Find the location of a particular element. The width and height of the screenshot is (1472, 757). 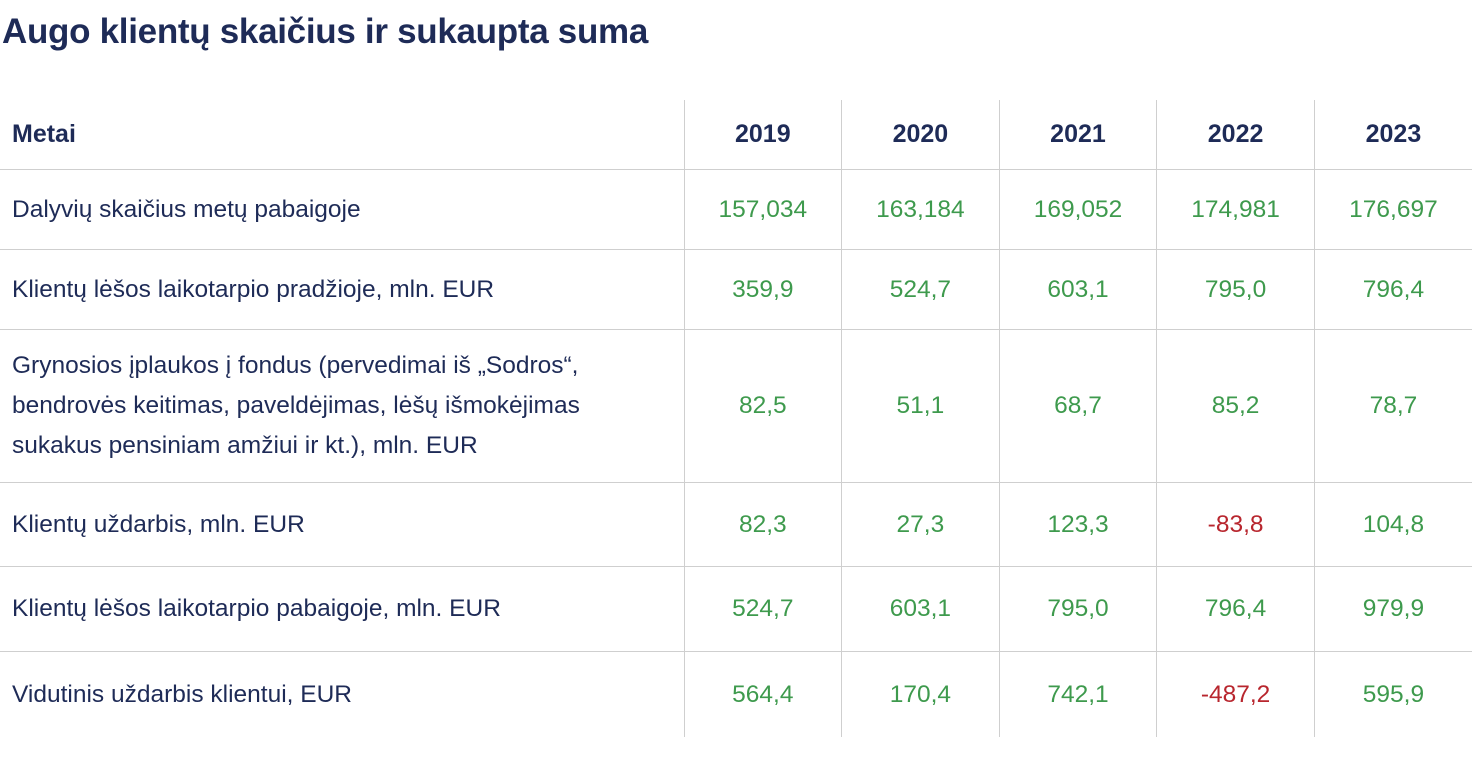

value-cell: 174,981 is located at coordinates (1235, 209).